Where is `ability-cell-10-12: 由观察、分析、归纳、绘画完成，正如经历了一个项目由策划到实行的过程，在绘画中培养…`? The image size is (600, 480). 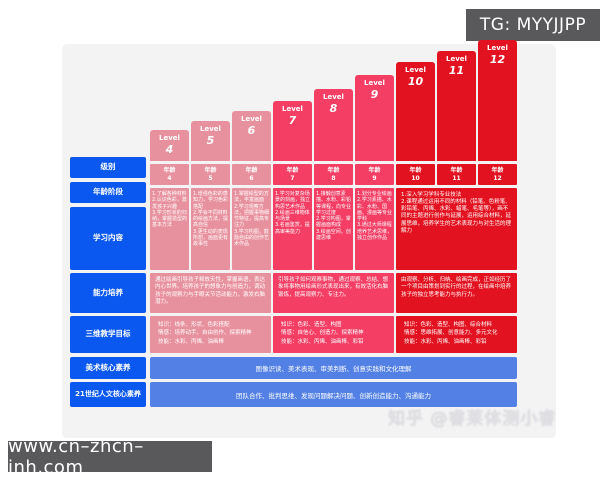
ability-cell-10-12: 由观察、分析、归纳、绘画完成，正如经历了一个项目由策划到实行的过程，在绘画中培养… is located at coordinates (456, 293).